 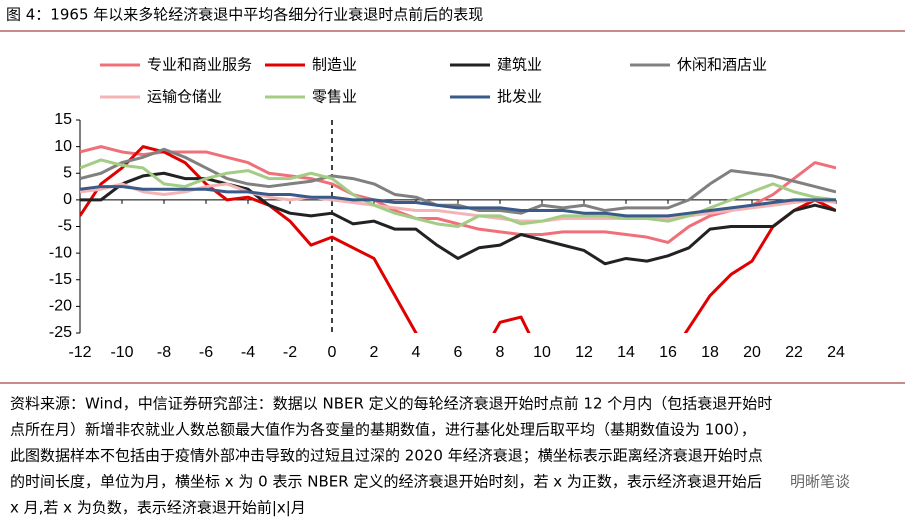 What do you see at coordinates (60, 252) in the screenshot?
I see `y-tick-label: -10` at bounding box center [60, 252].